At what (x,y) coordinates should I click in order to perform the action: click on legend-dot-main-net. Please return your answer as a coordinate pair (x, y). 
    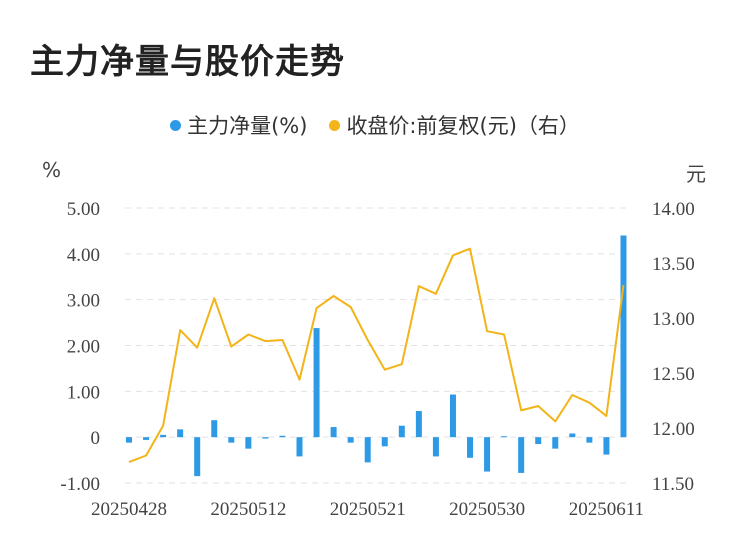
    Looking at the image, I should click on (176, 125).